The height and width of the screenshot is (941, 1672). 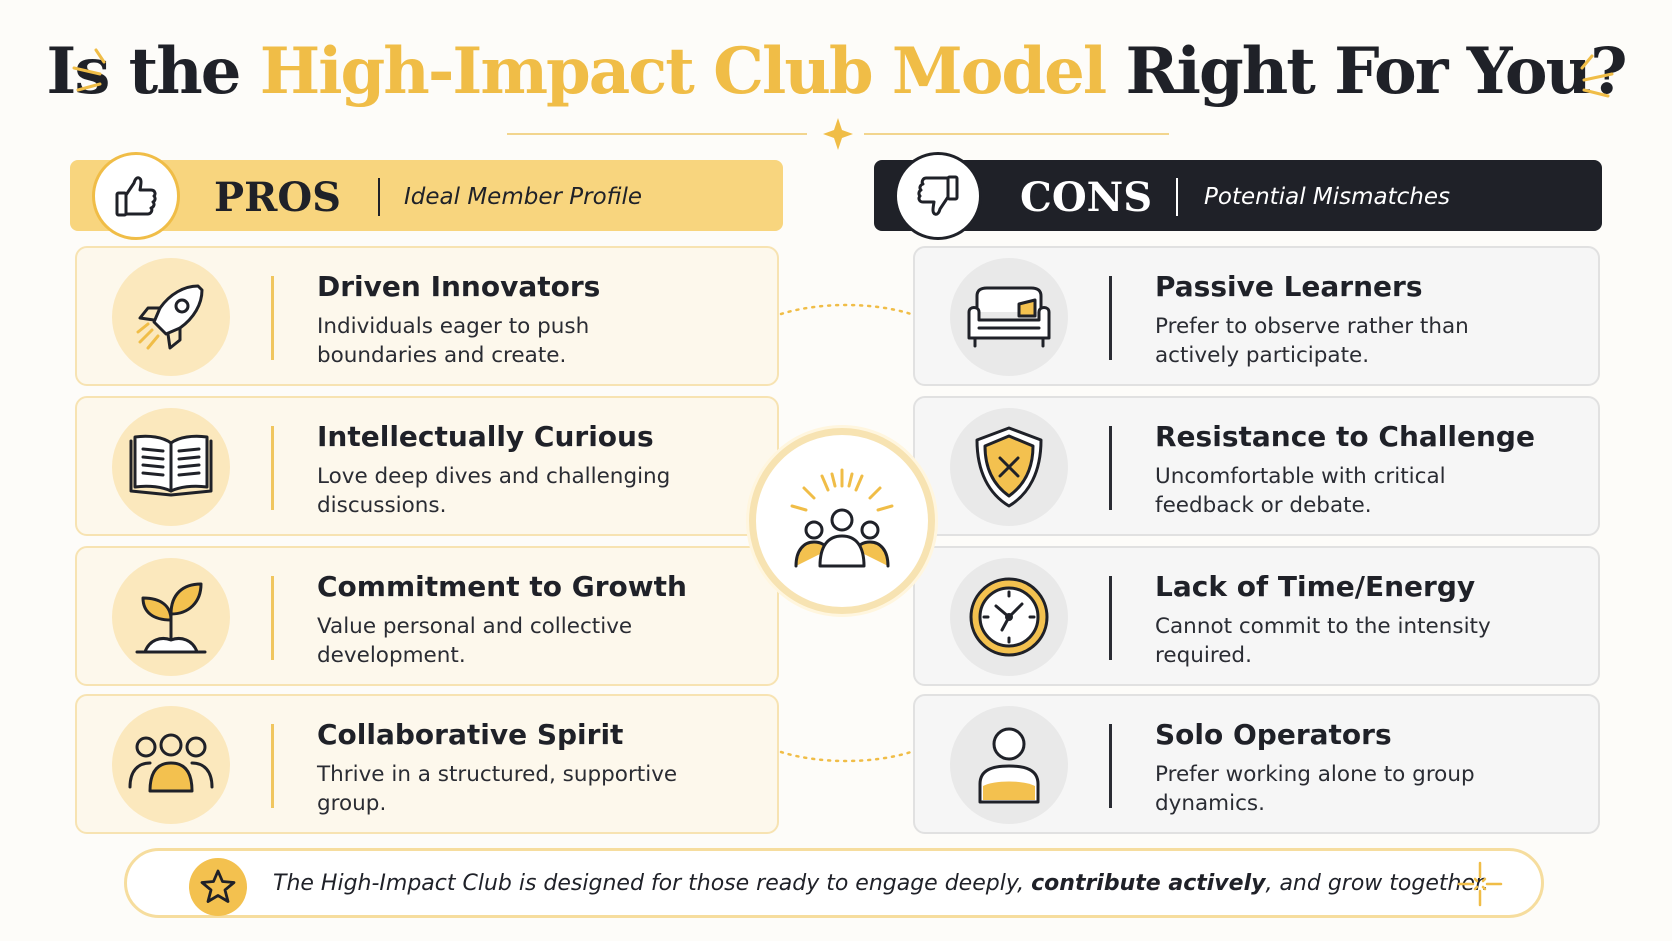 What do you see at coordinates (1148, 883) in the screenshot?
I see `footer-text-bold: contribute actively` at bounding box center [1148, 883].